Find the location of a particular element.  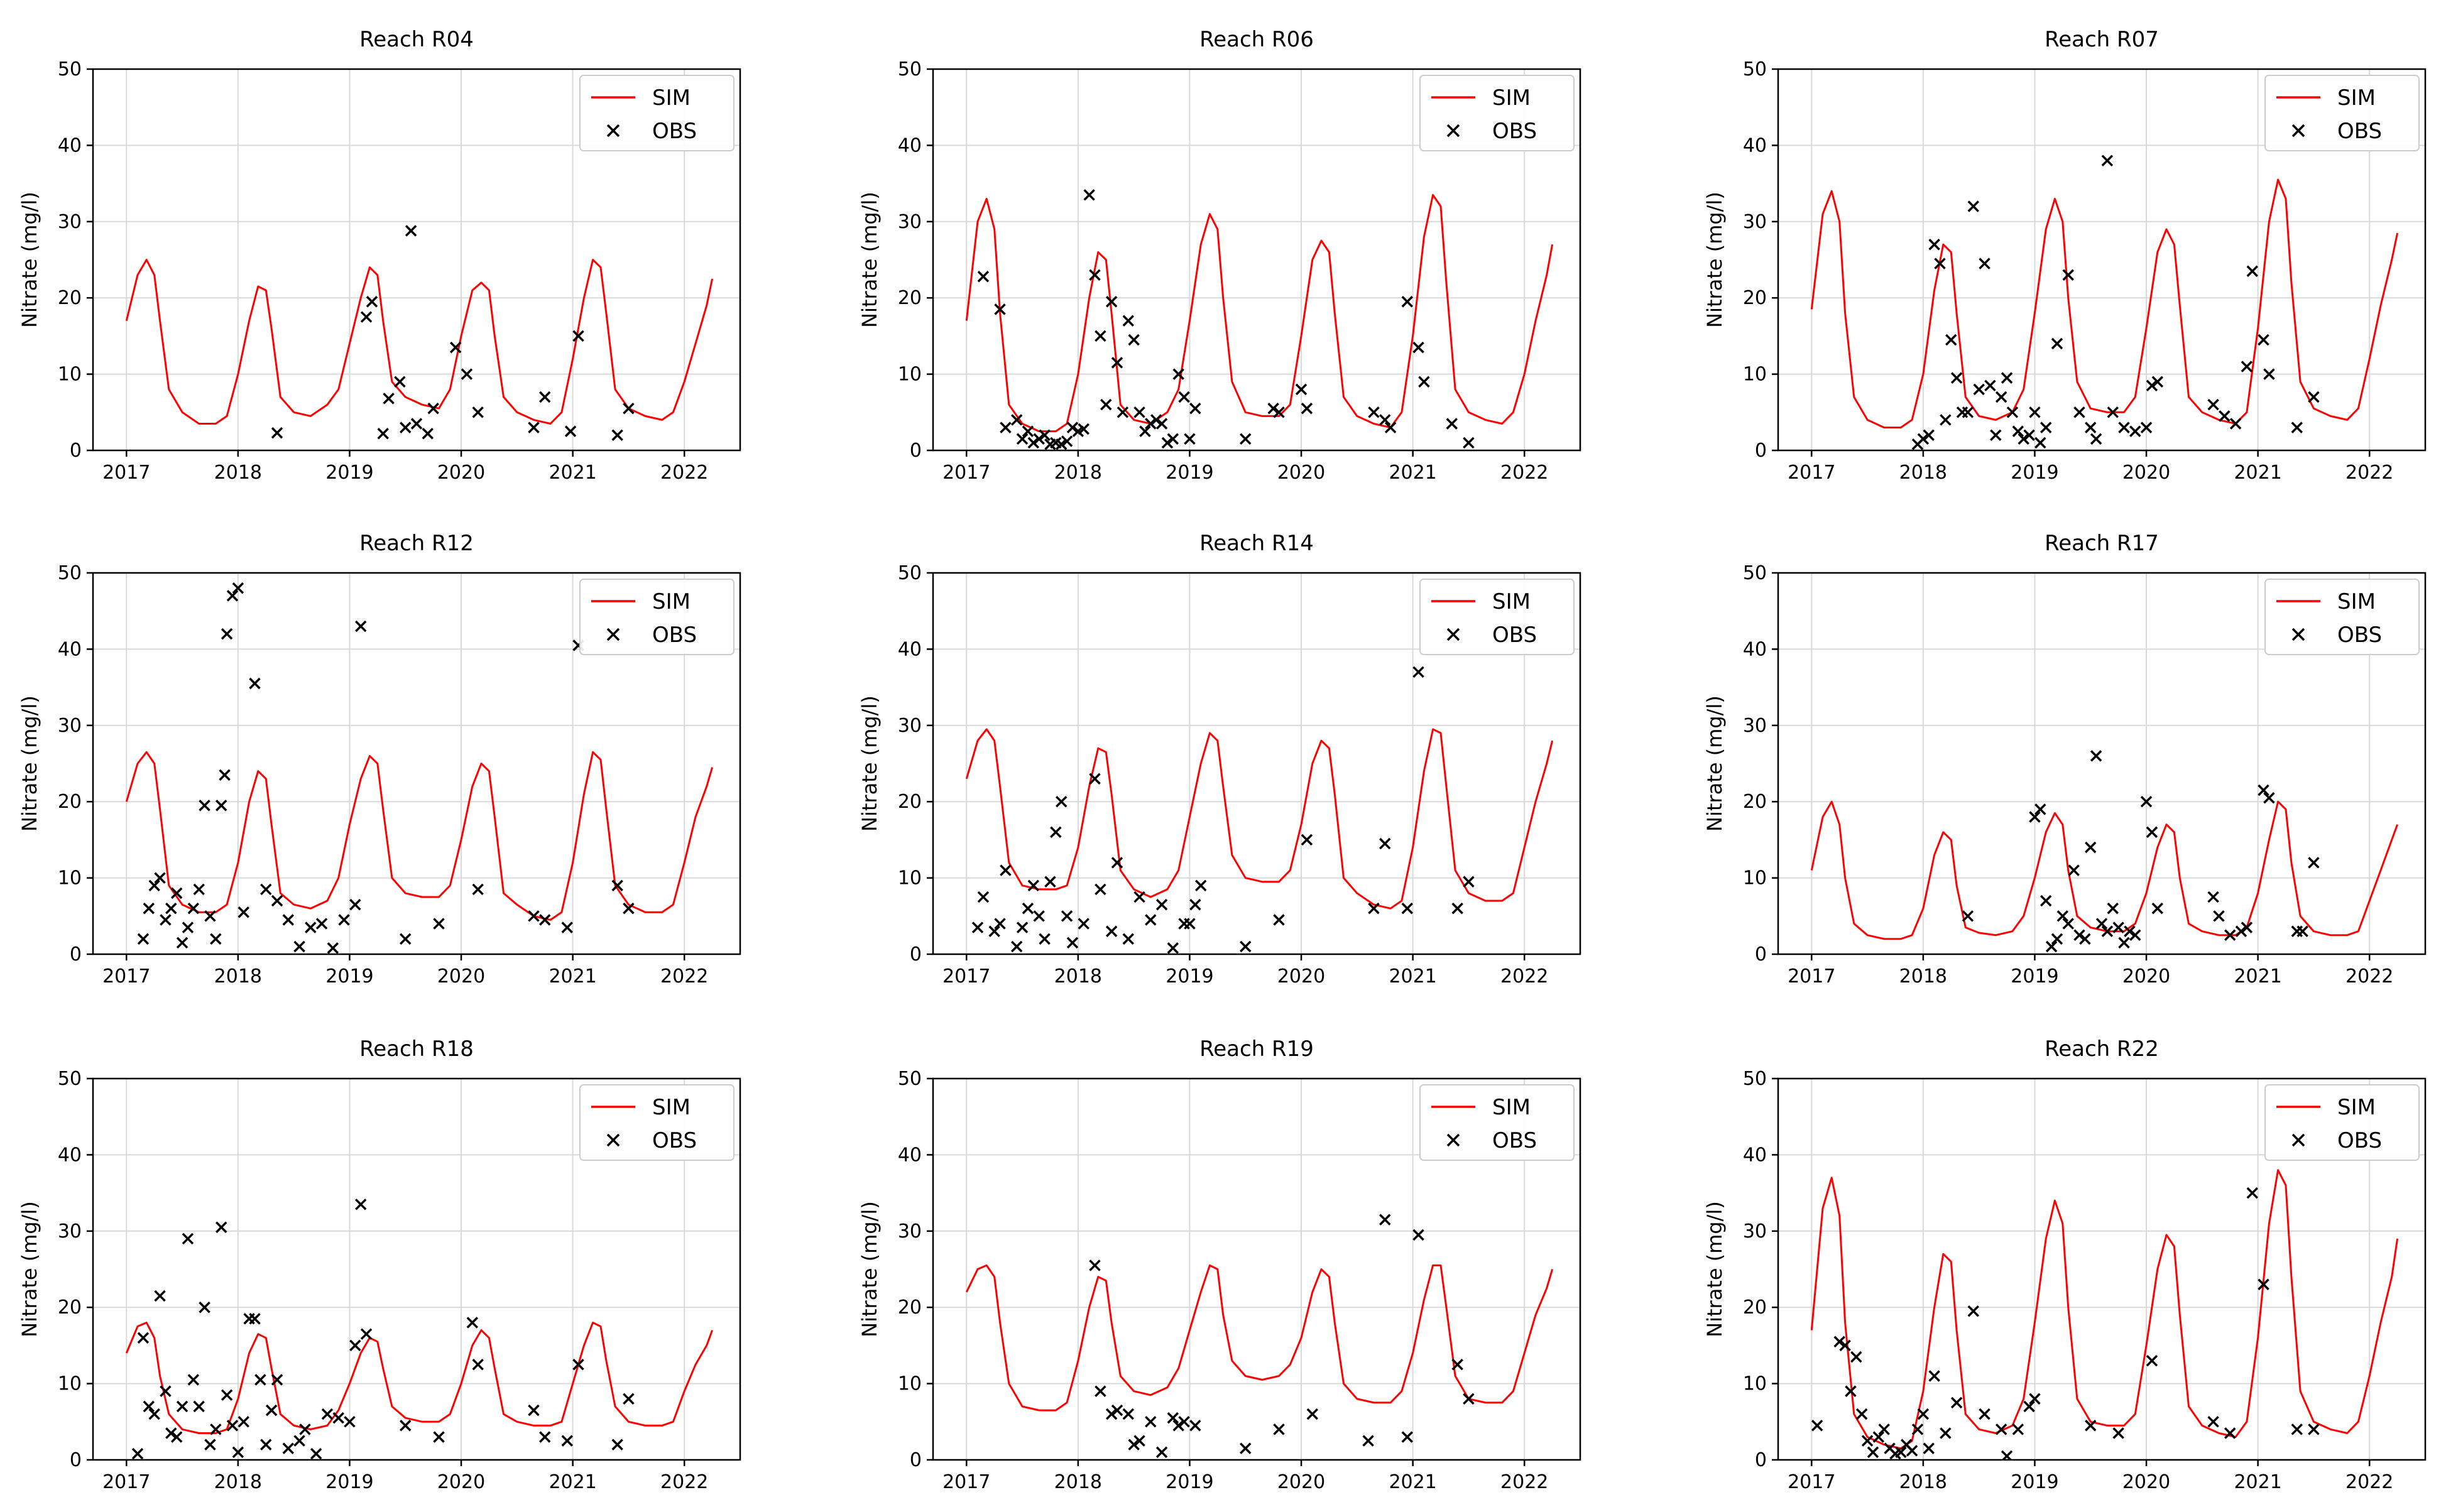

x-tick-label: 2017 is located at coordinates (126, 976).